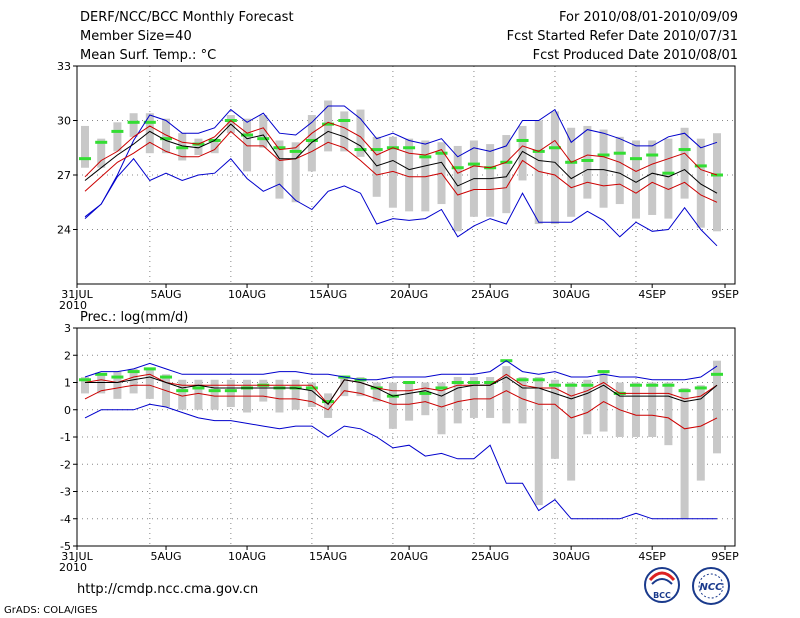 Image resolution: width=800 pixels, height=618 pixels. Describe the element at coordinates (401, 407) in the screenshot. I see `prec-p25-line` at that location.